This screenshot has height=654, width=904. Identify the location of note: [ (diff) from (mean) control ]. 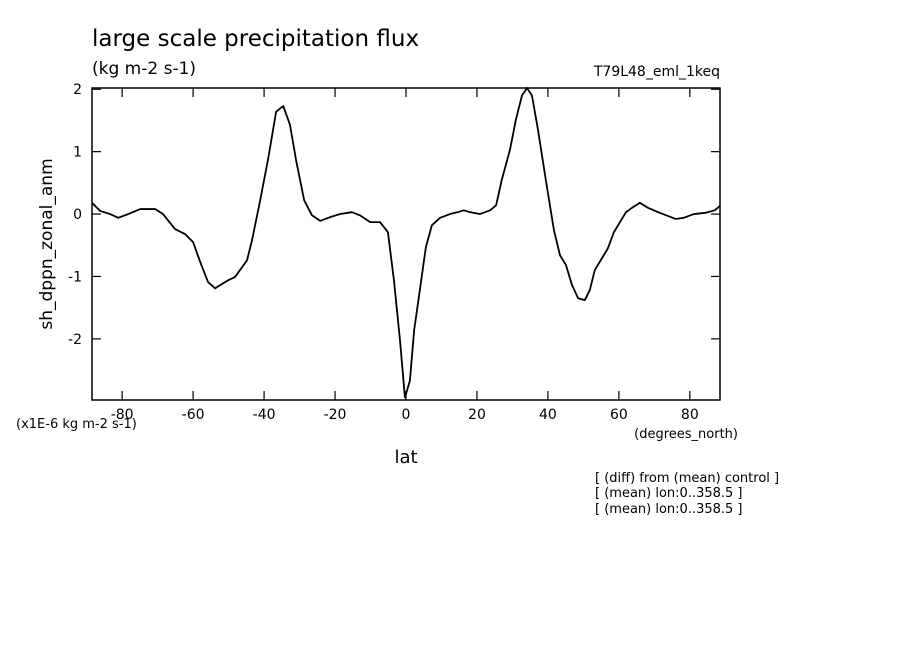
(687, 478).